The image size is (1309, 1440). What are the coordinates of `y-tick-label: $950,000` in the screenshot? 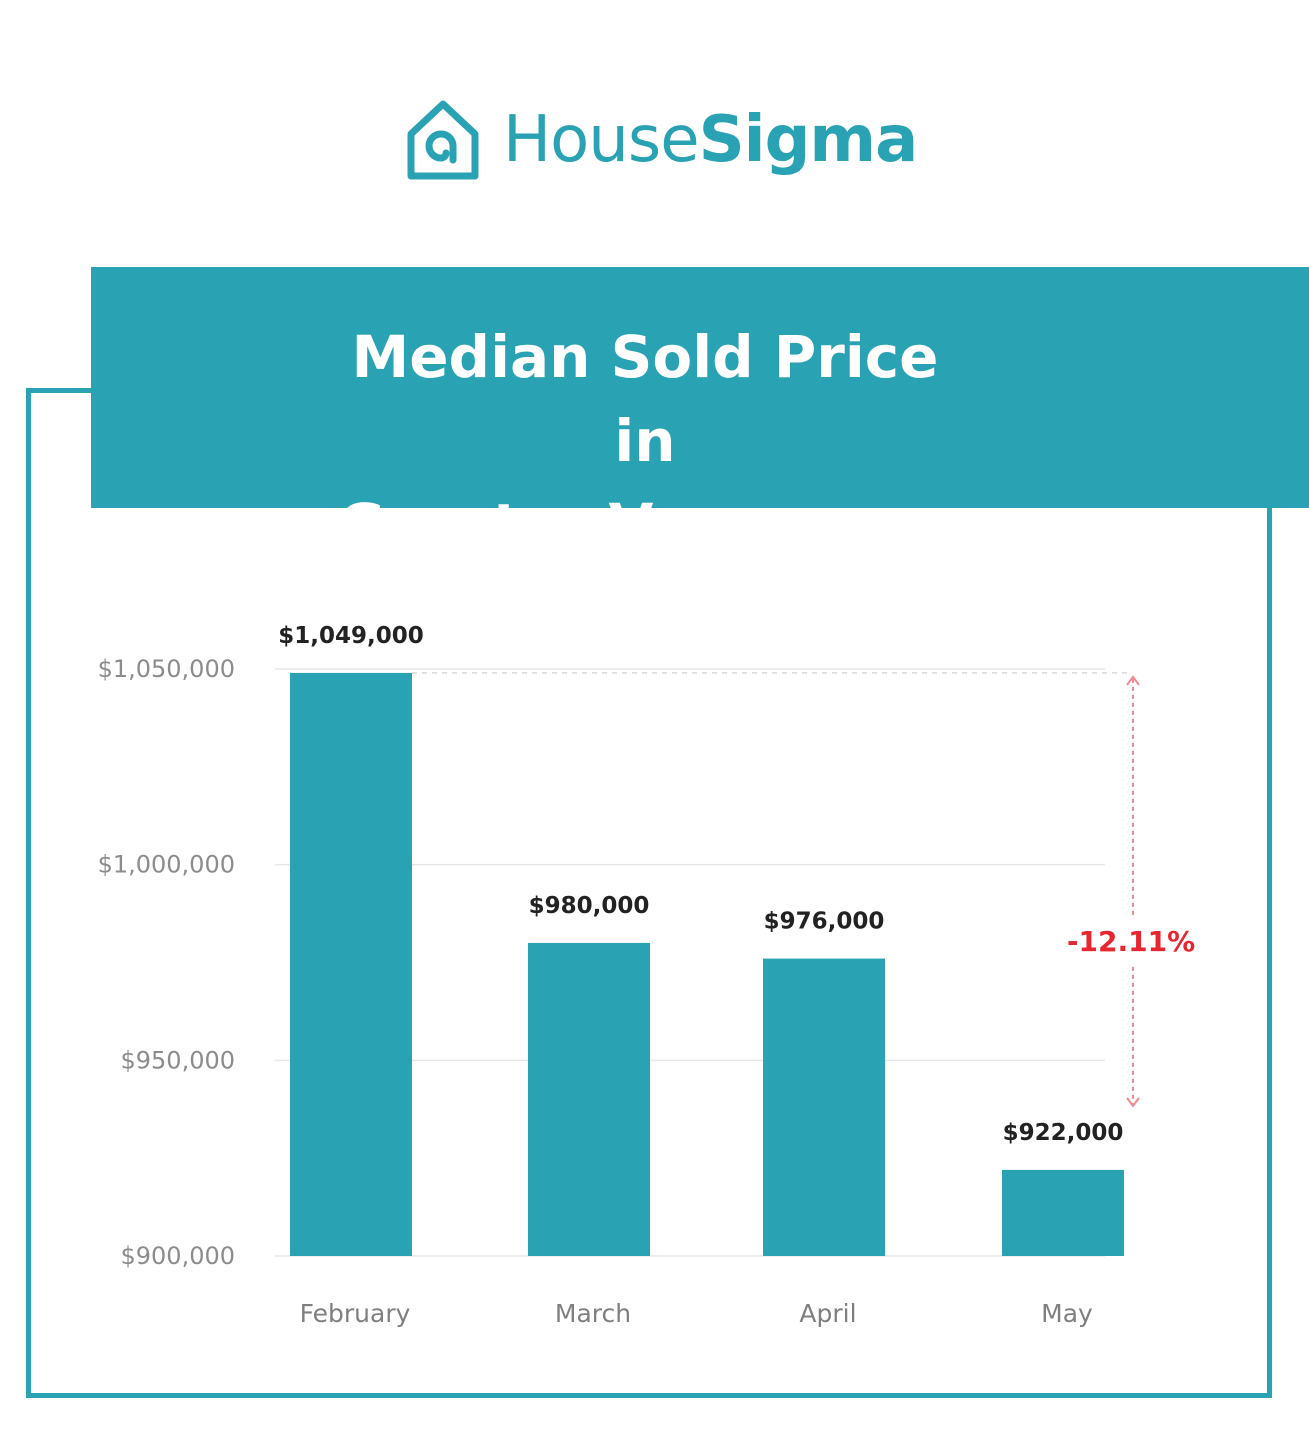 It's located at (177, 1060).